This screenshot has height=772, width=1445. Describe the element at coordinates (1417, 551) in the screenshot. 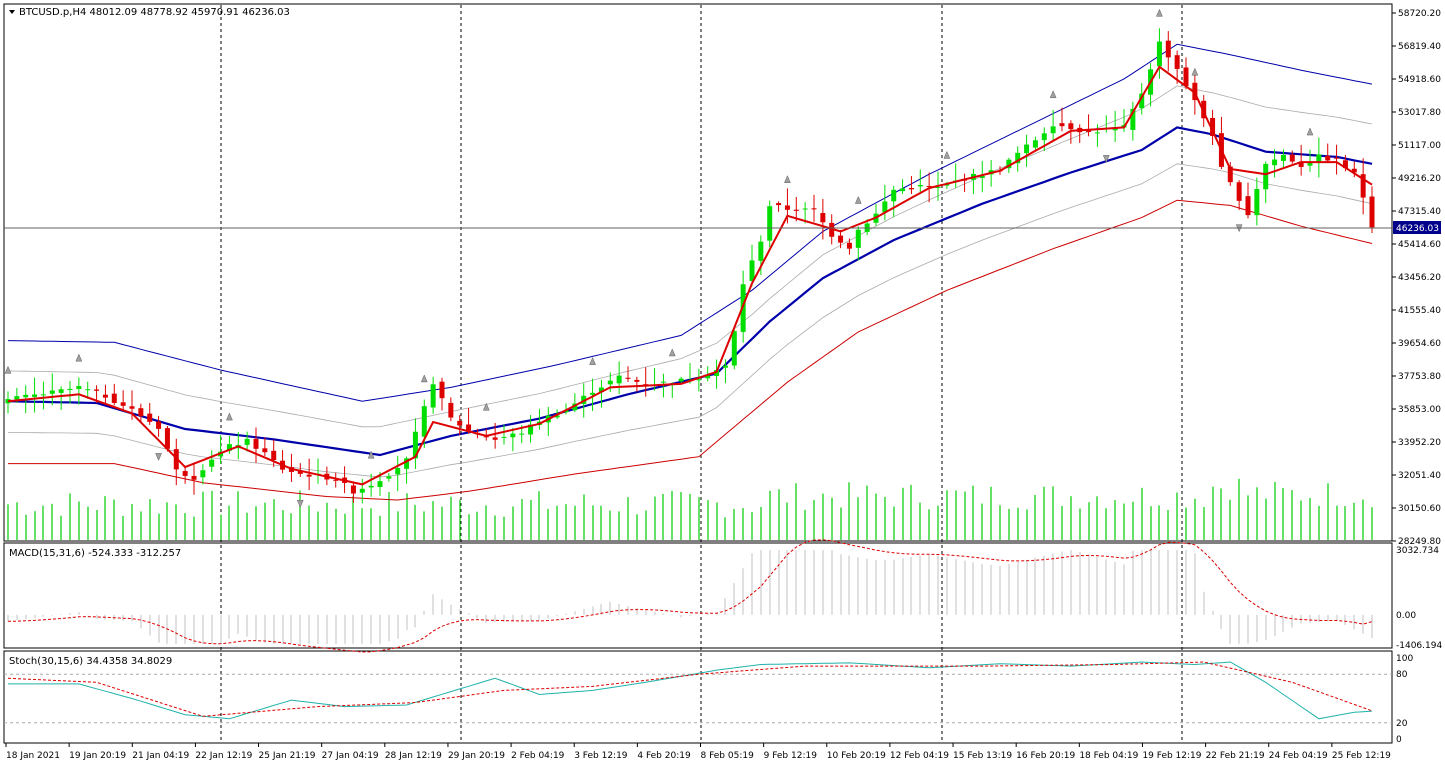

I see `macd-axis-label: 3032.734` at that location.